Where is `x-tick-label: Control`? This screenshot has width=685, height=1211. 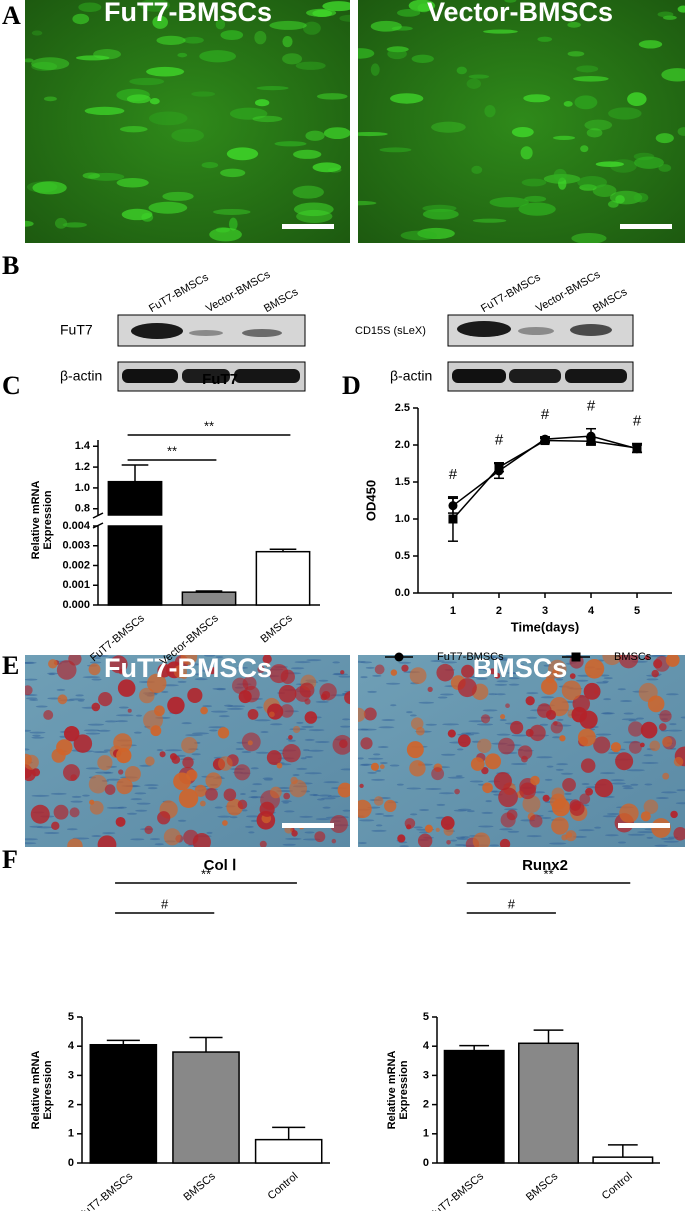 x-tick-label: Control is located at coordinates (617, 1186).